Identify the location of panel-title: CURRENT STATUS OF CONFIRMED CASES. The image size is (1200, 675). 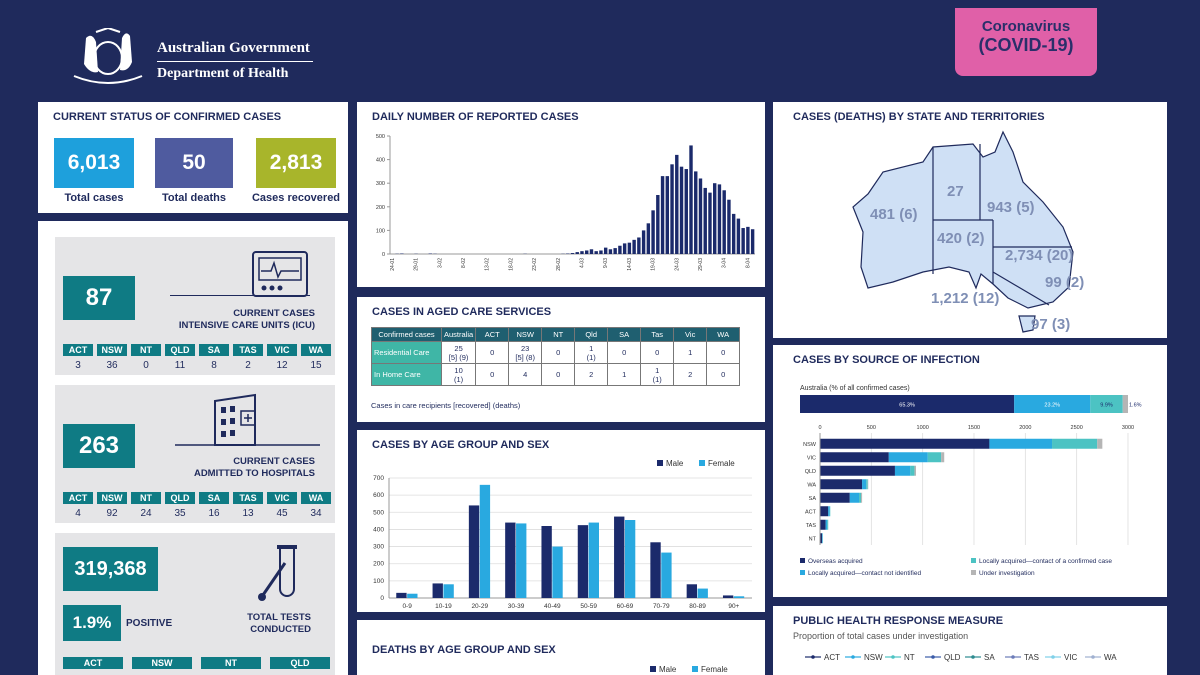
(167, 117).